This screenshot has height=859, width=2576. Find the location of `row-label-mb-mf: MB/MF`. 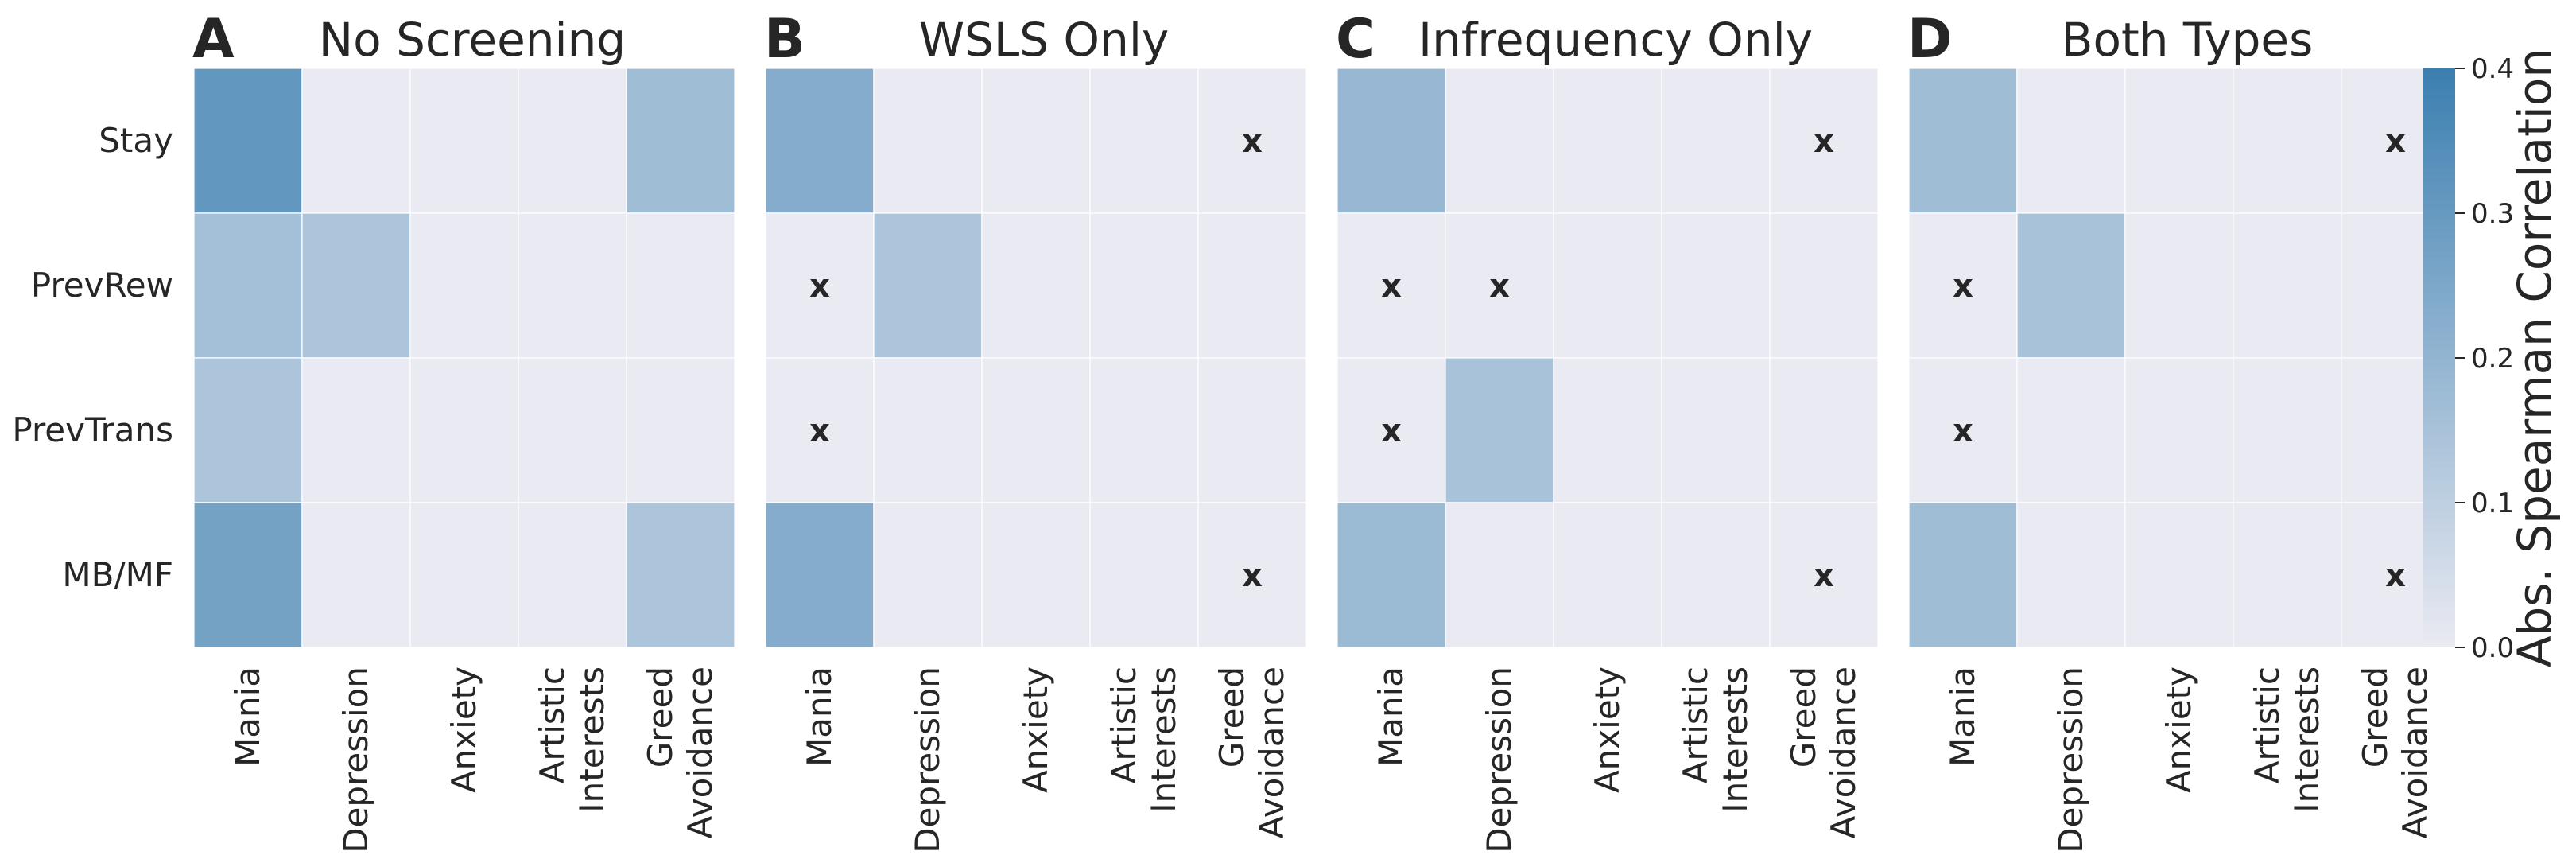

row-label-mb-mf: MB/MF is located at coordinates (118, 574).